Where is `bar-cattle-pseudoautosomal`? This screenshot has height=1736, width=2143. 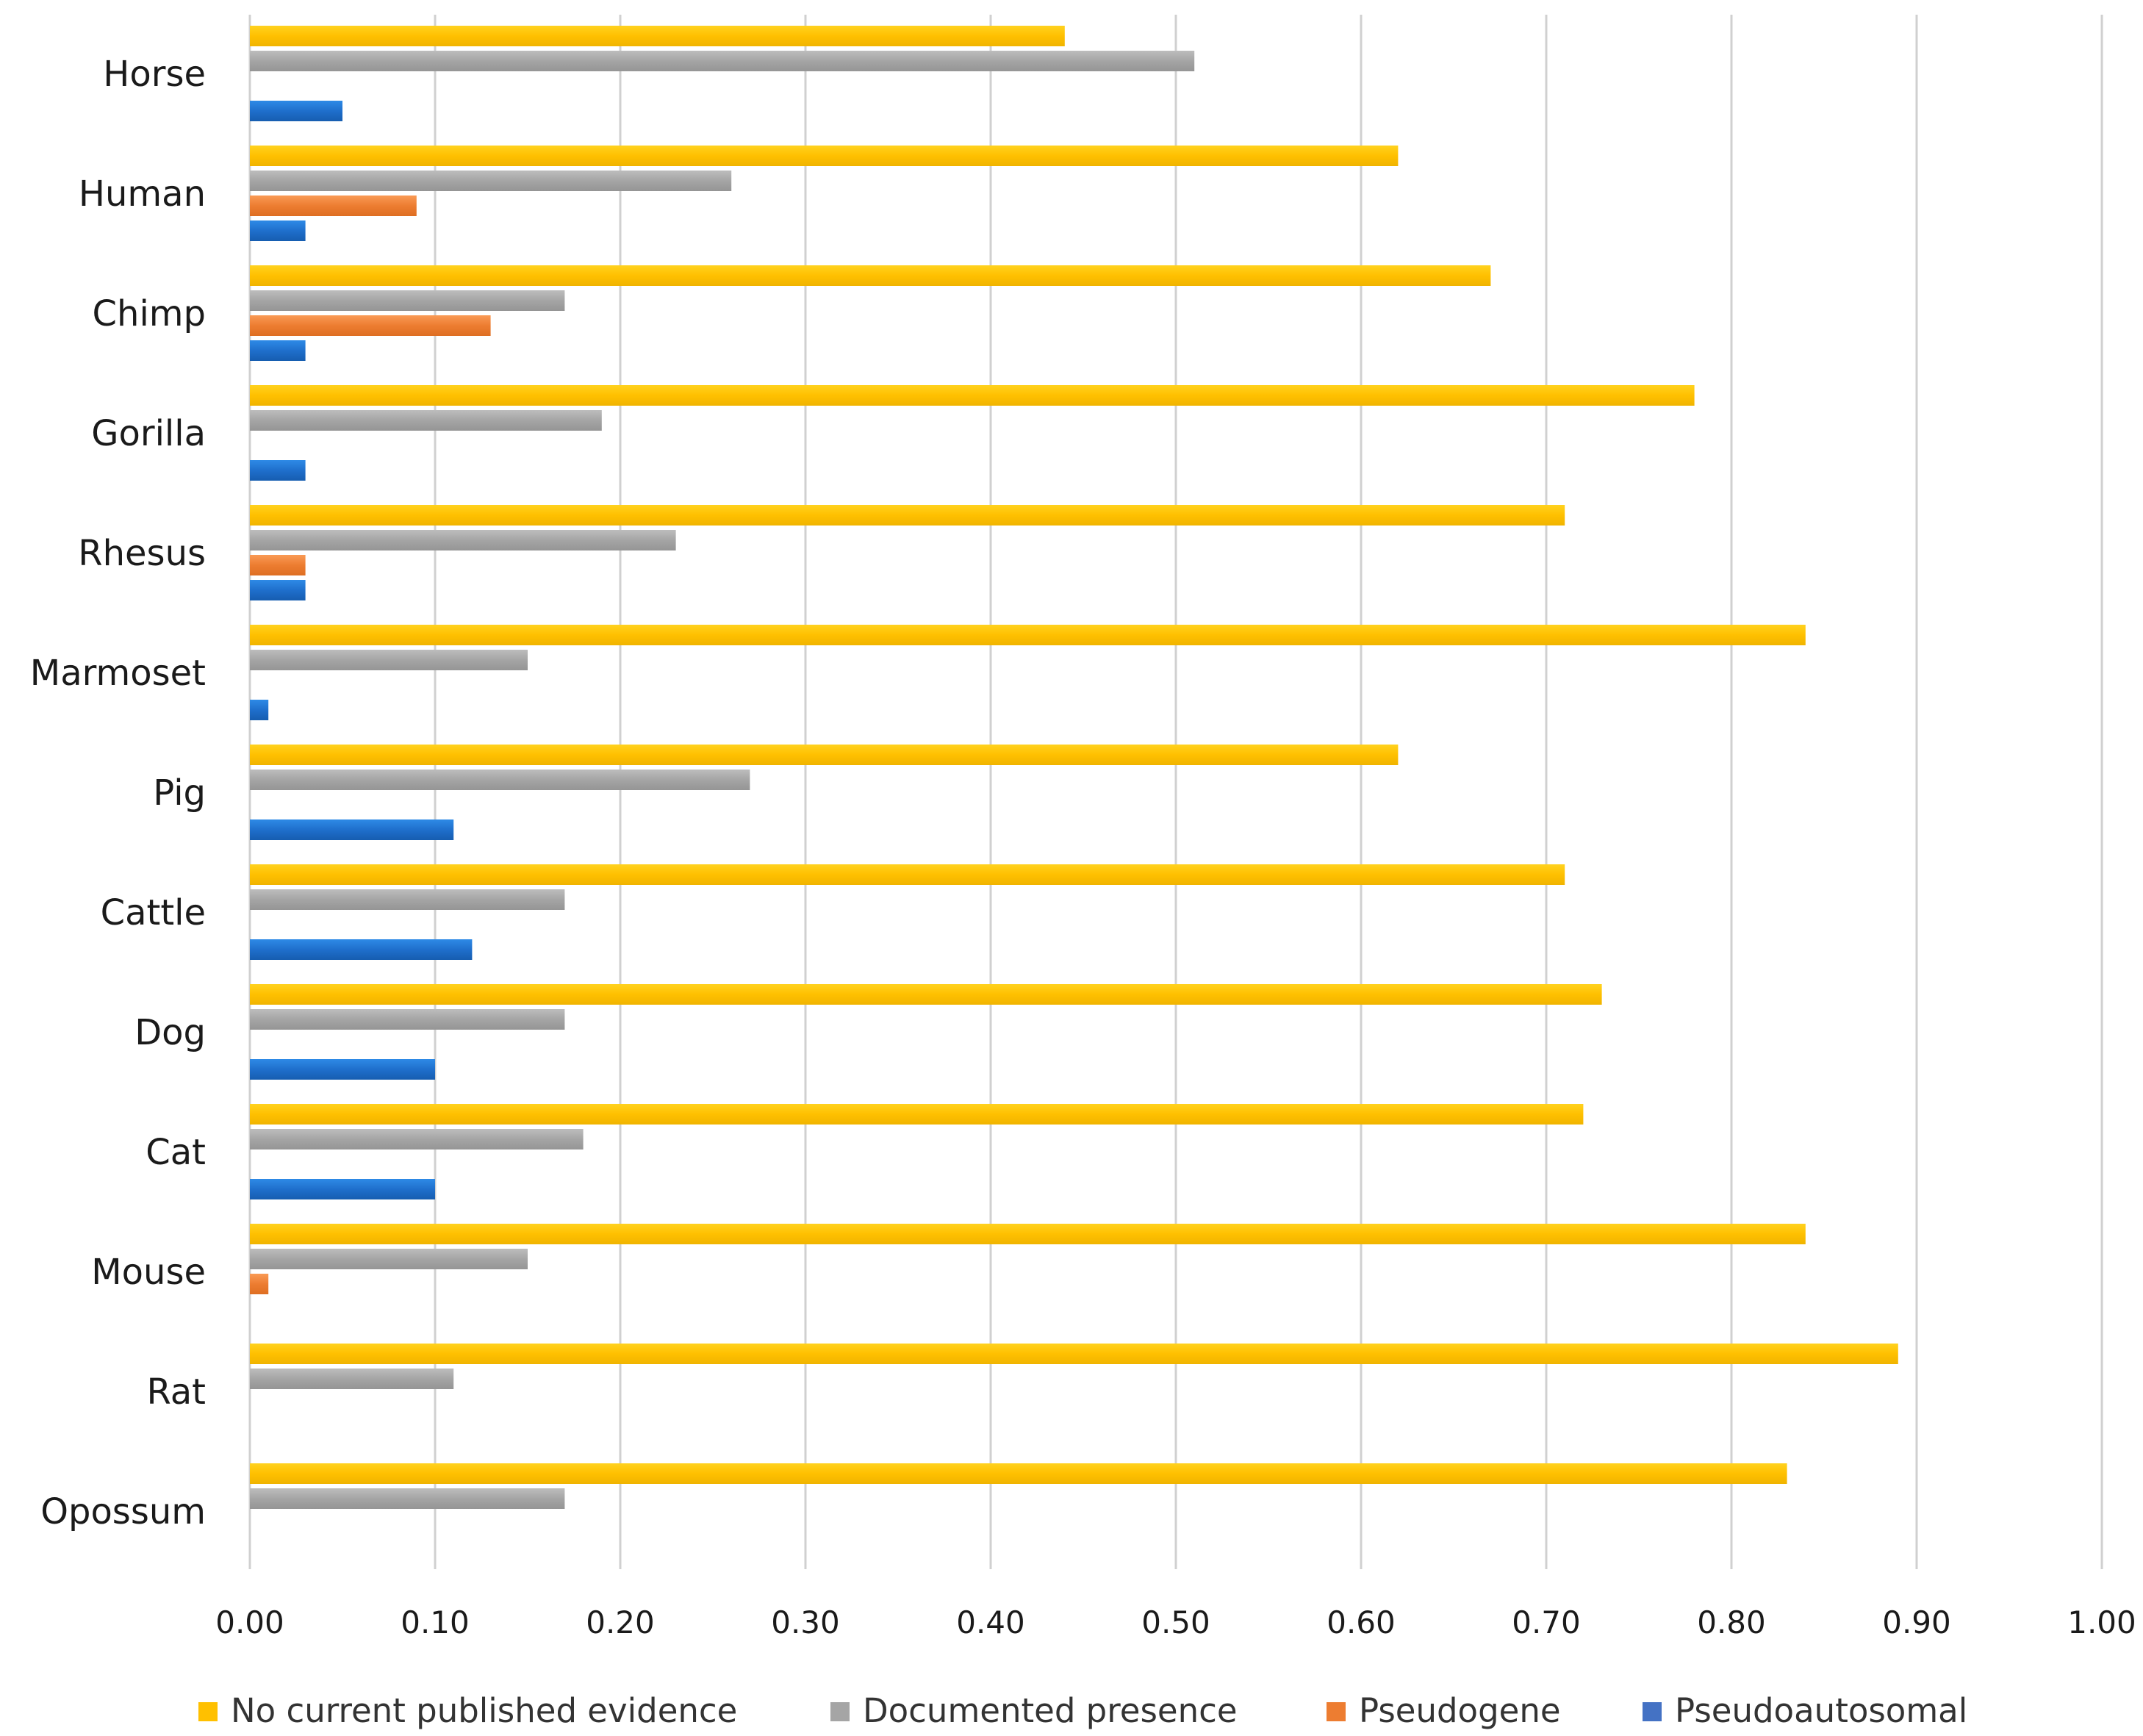 bar-cattle-pseudoautosomal is located at coordinates (361, 949).